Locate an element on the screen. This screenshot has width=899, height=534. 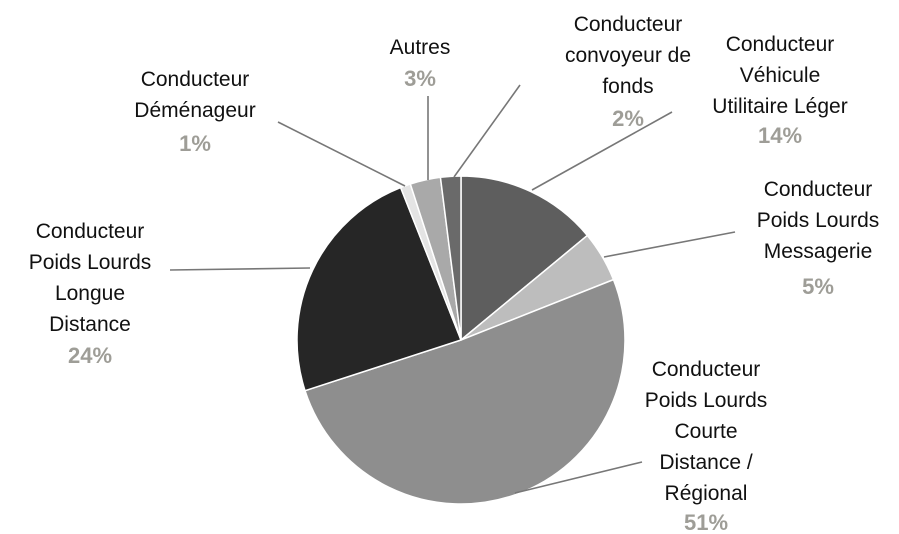
slice-label: Conducteur Poids Lourds Longue Distance is located at coordinates (90, 278).